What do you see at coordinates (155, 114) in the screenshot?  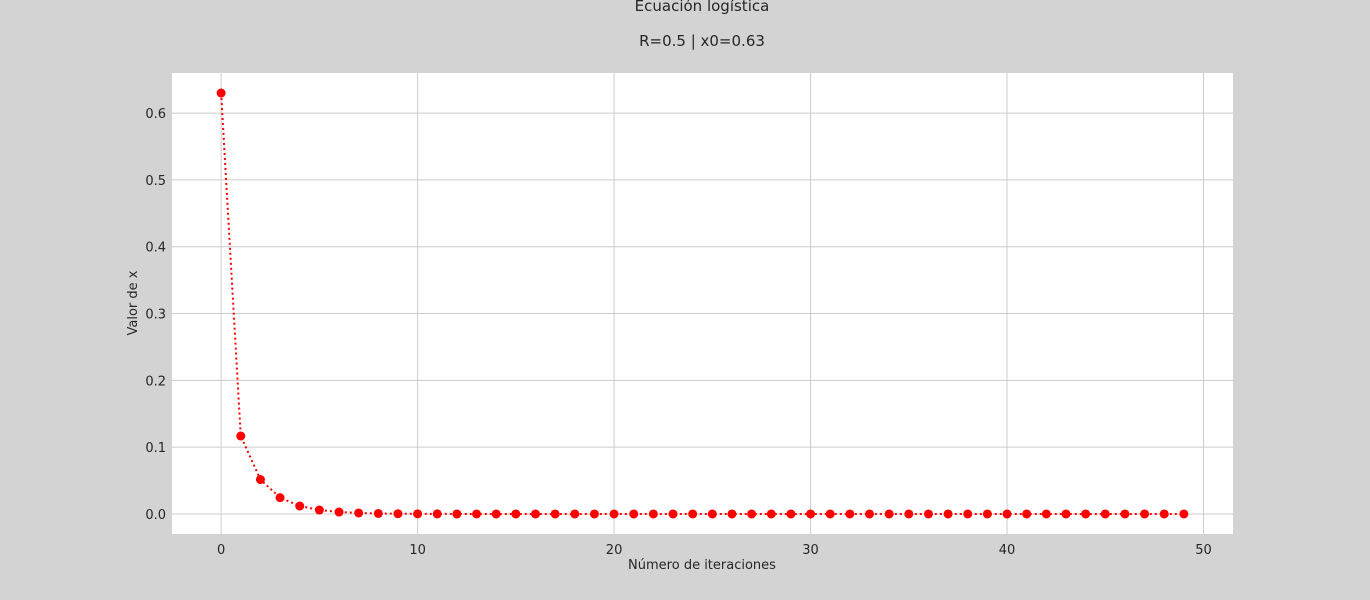 I see `y-tick-label: 0.6` at bounding box center [155, 114].